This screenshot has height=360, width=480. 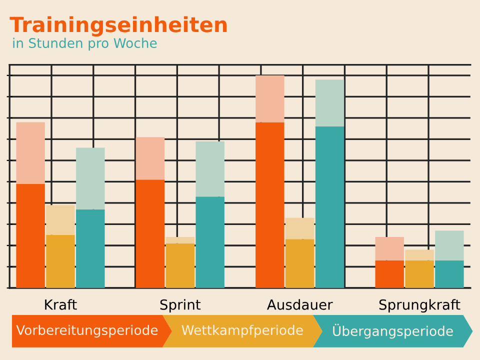 I want to click on x-tick-label: Sprungkraft, so click(x=419, y=306).